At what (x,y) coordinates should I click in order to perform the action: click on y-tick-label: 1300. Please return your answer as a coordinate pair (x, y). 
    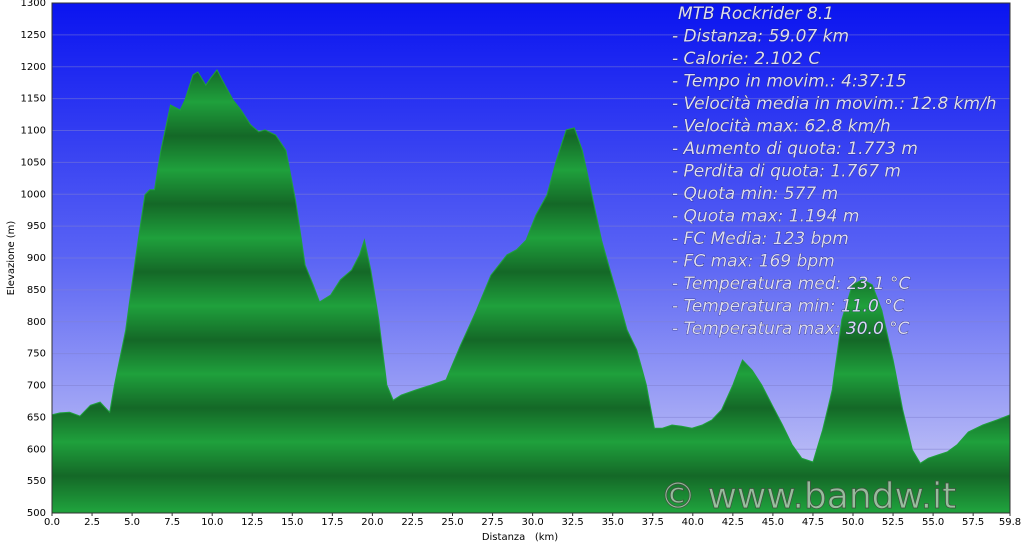
    Looking at the image, I should click on (33, 4).